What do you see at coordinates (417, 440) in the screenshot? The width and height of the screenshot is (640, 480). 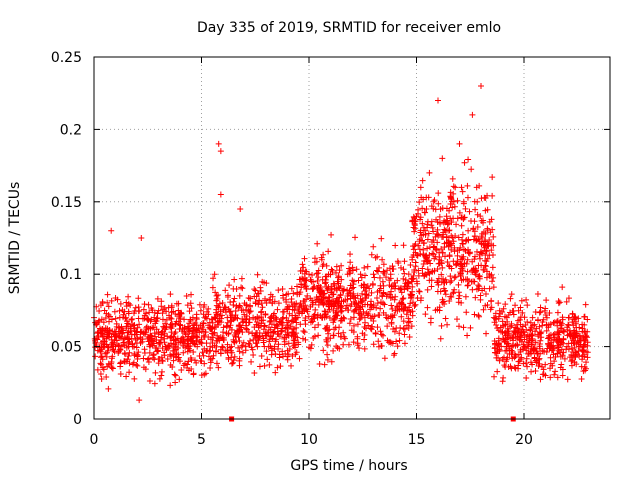 I see `x-tick-label: 15` at bounding box center [417, 440].